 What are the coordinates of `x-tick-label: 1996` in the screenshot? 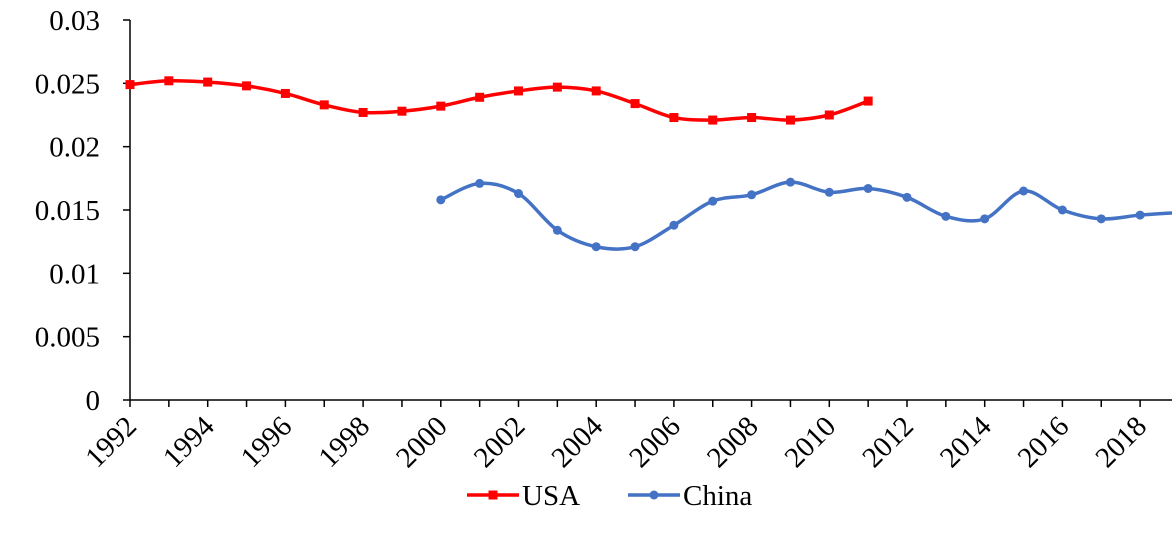 It's located at (267, 442).